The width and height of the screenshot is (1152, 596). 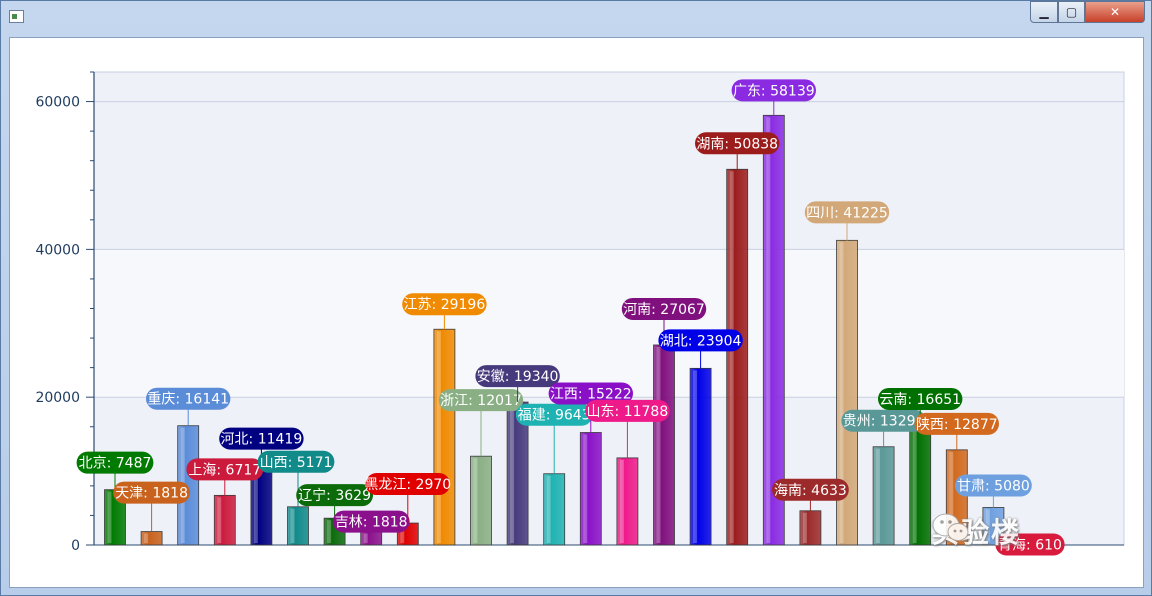 I want to click on y-tick-label: 60000, so click(x=57, y=103).